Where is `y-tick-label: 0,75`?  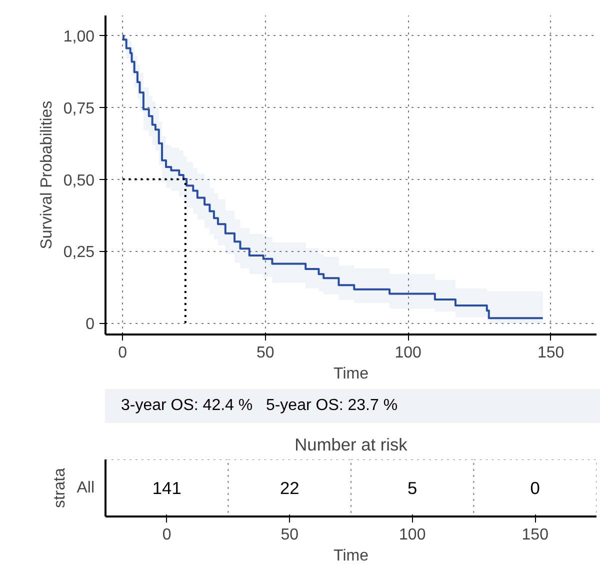 y-tick-label: 0,75 is located at coordinates (79, 109).